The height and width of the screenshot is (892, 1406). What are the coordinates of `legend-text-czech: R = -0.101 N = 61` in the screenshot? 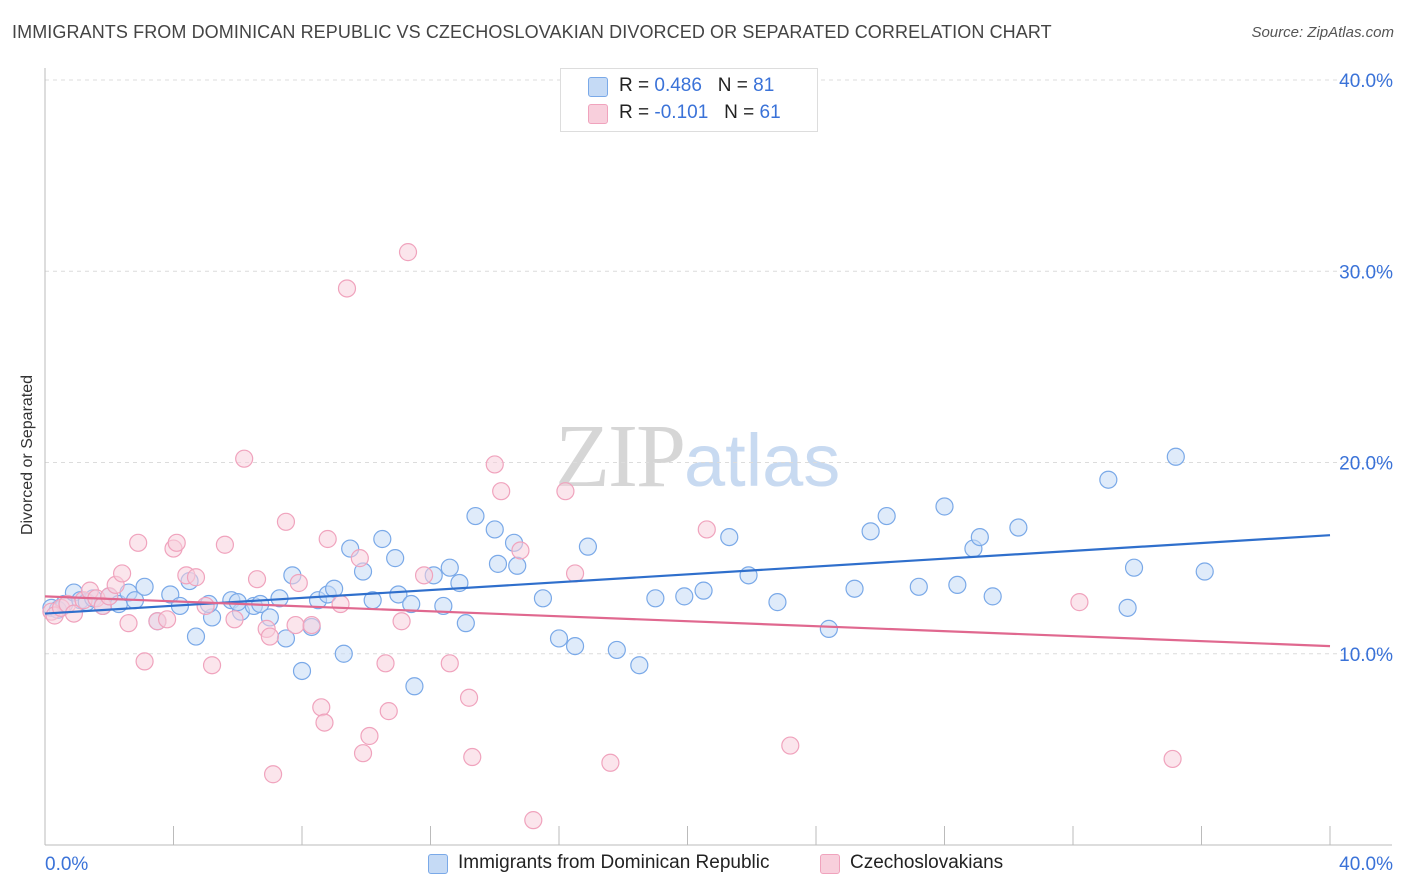 It's located at (700, 112).